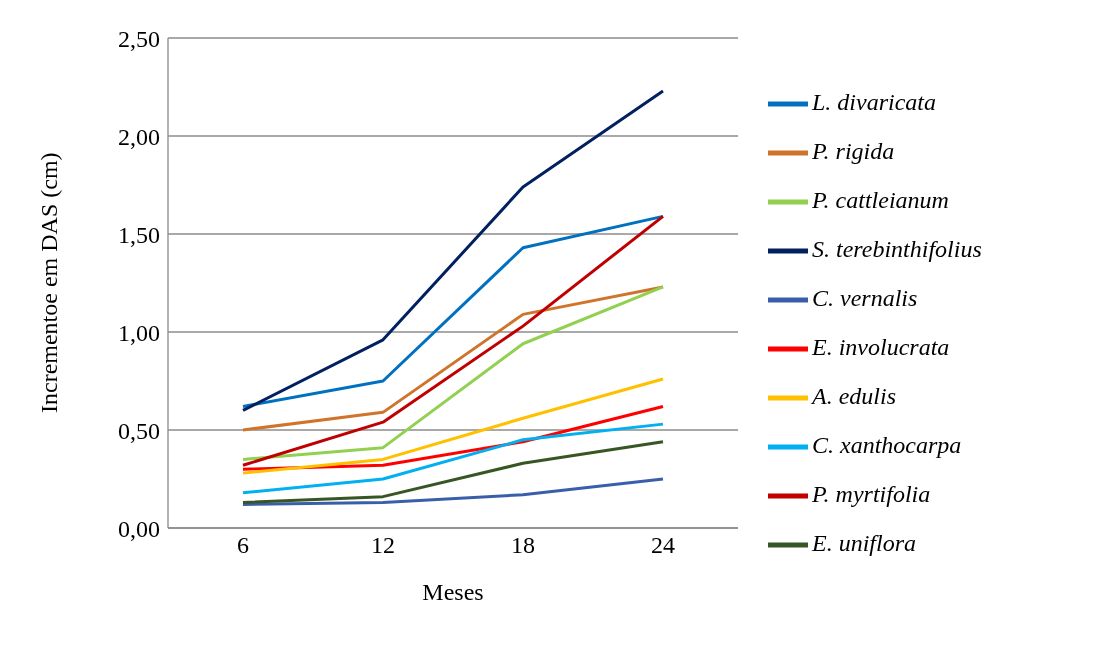 This screenshot has height=653, width=1118. Describe the element at coordinates (139, 136) in the screenshot. I see `y-tick-label: 2,00` at that location.